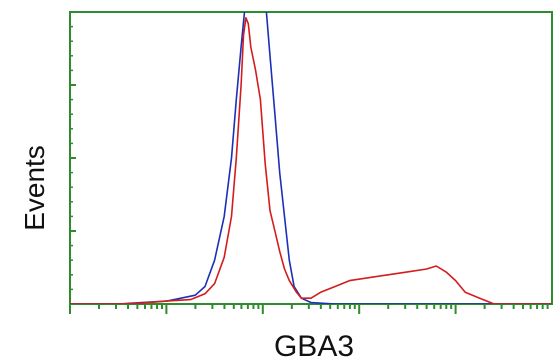 The width and height of the screenshot is (556, 360). Describe the element at coordinates (34, 188) in the screenshot. I see `y-axis-title: Events` at that location.